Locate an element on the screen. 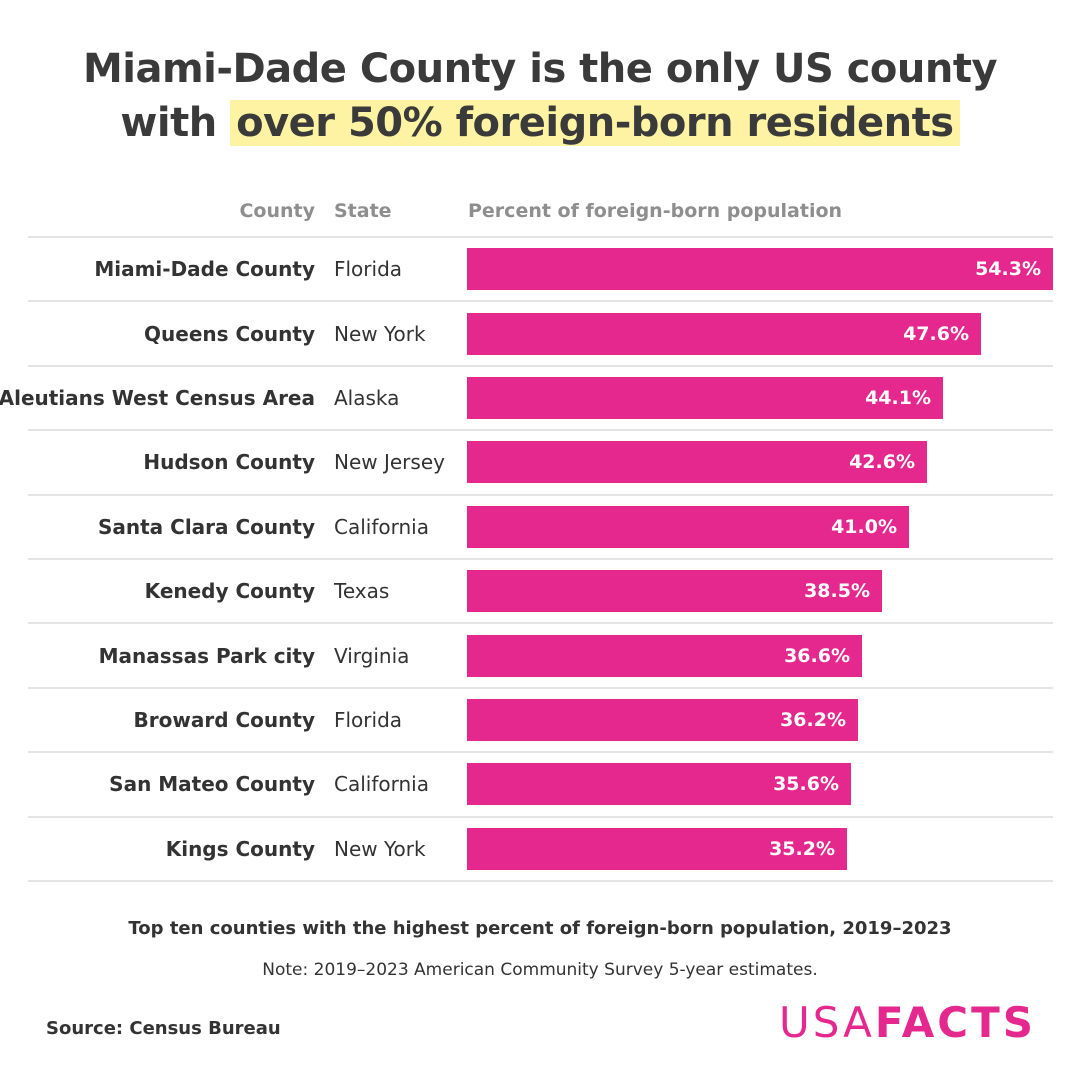 Image resolution: width=1080 pixels, height=1080 pixels. bar-value-label: 36.6% is located at coordinates (817, 655).